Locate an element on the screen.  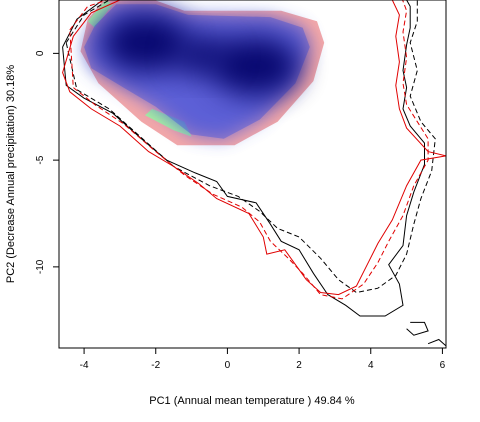
x-tick-label: -4 is located at coordinates (84, 365).